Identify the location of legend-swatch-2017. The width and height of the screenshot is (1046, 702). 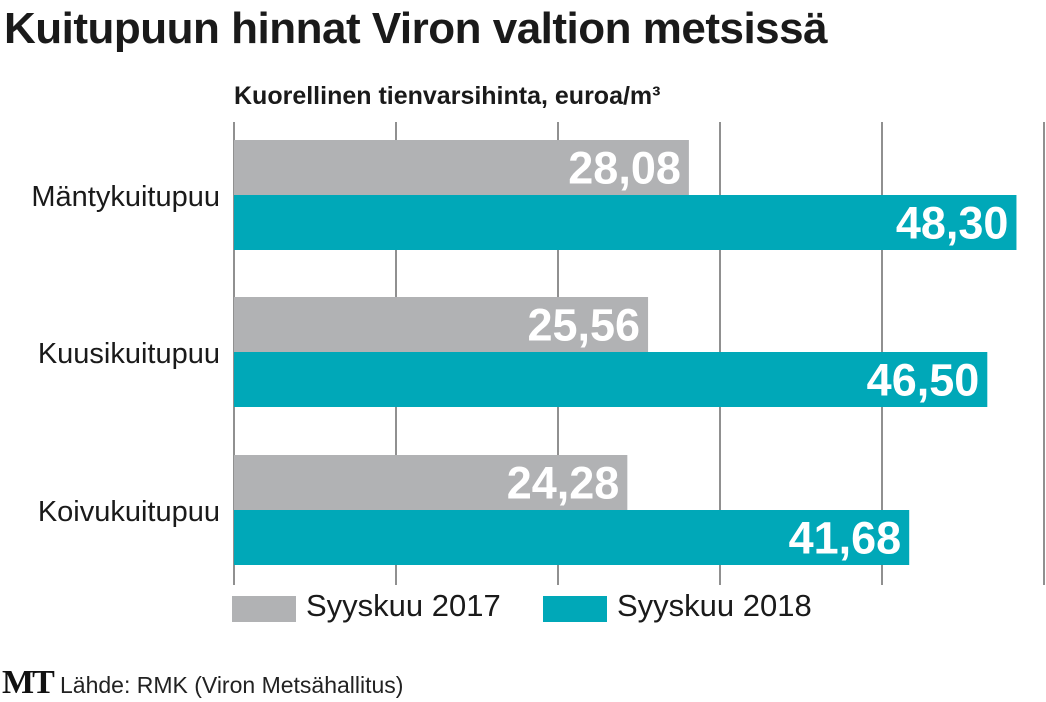
(264, 609).